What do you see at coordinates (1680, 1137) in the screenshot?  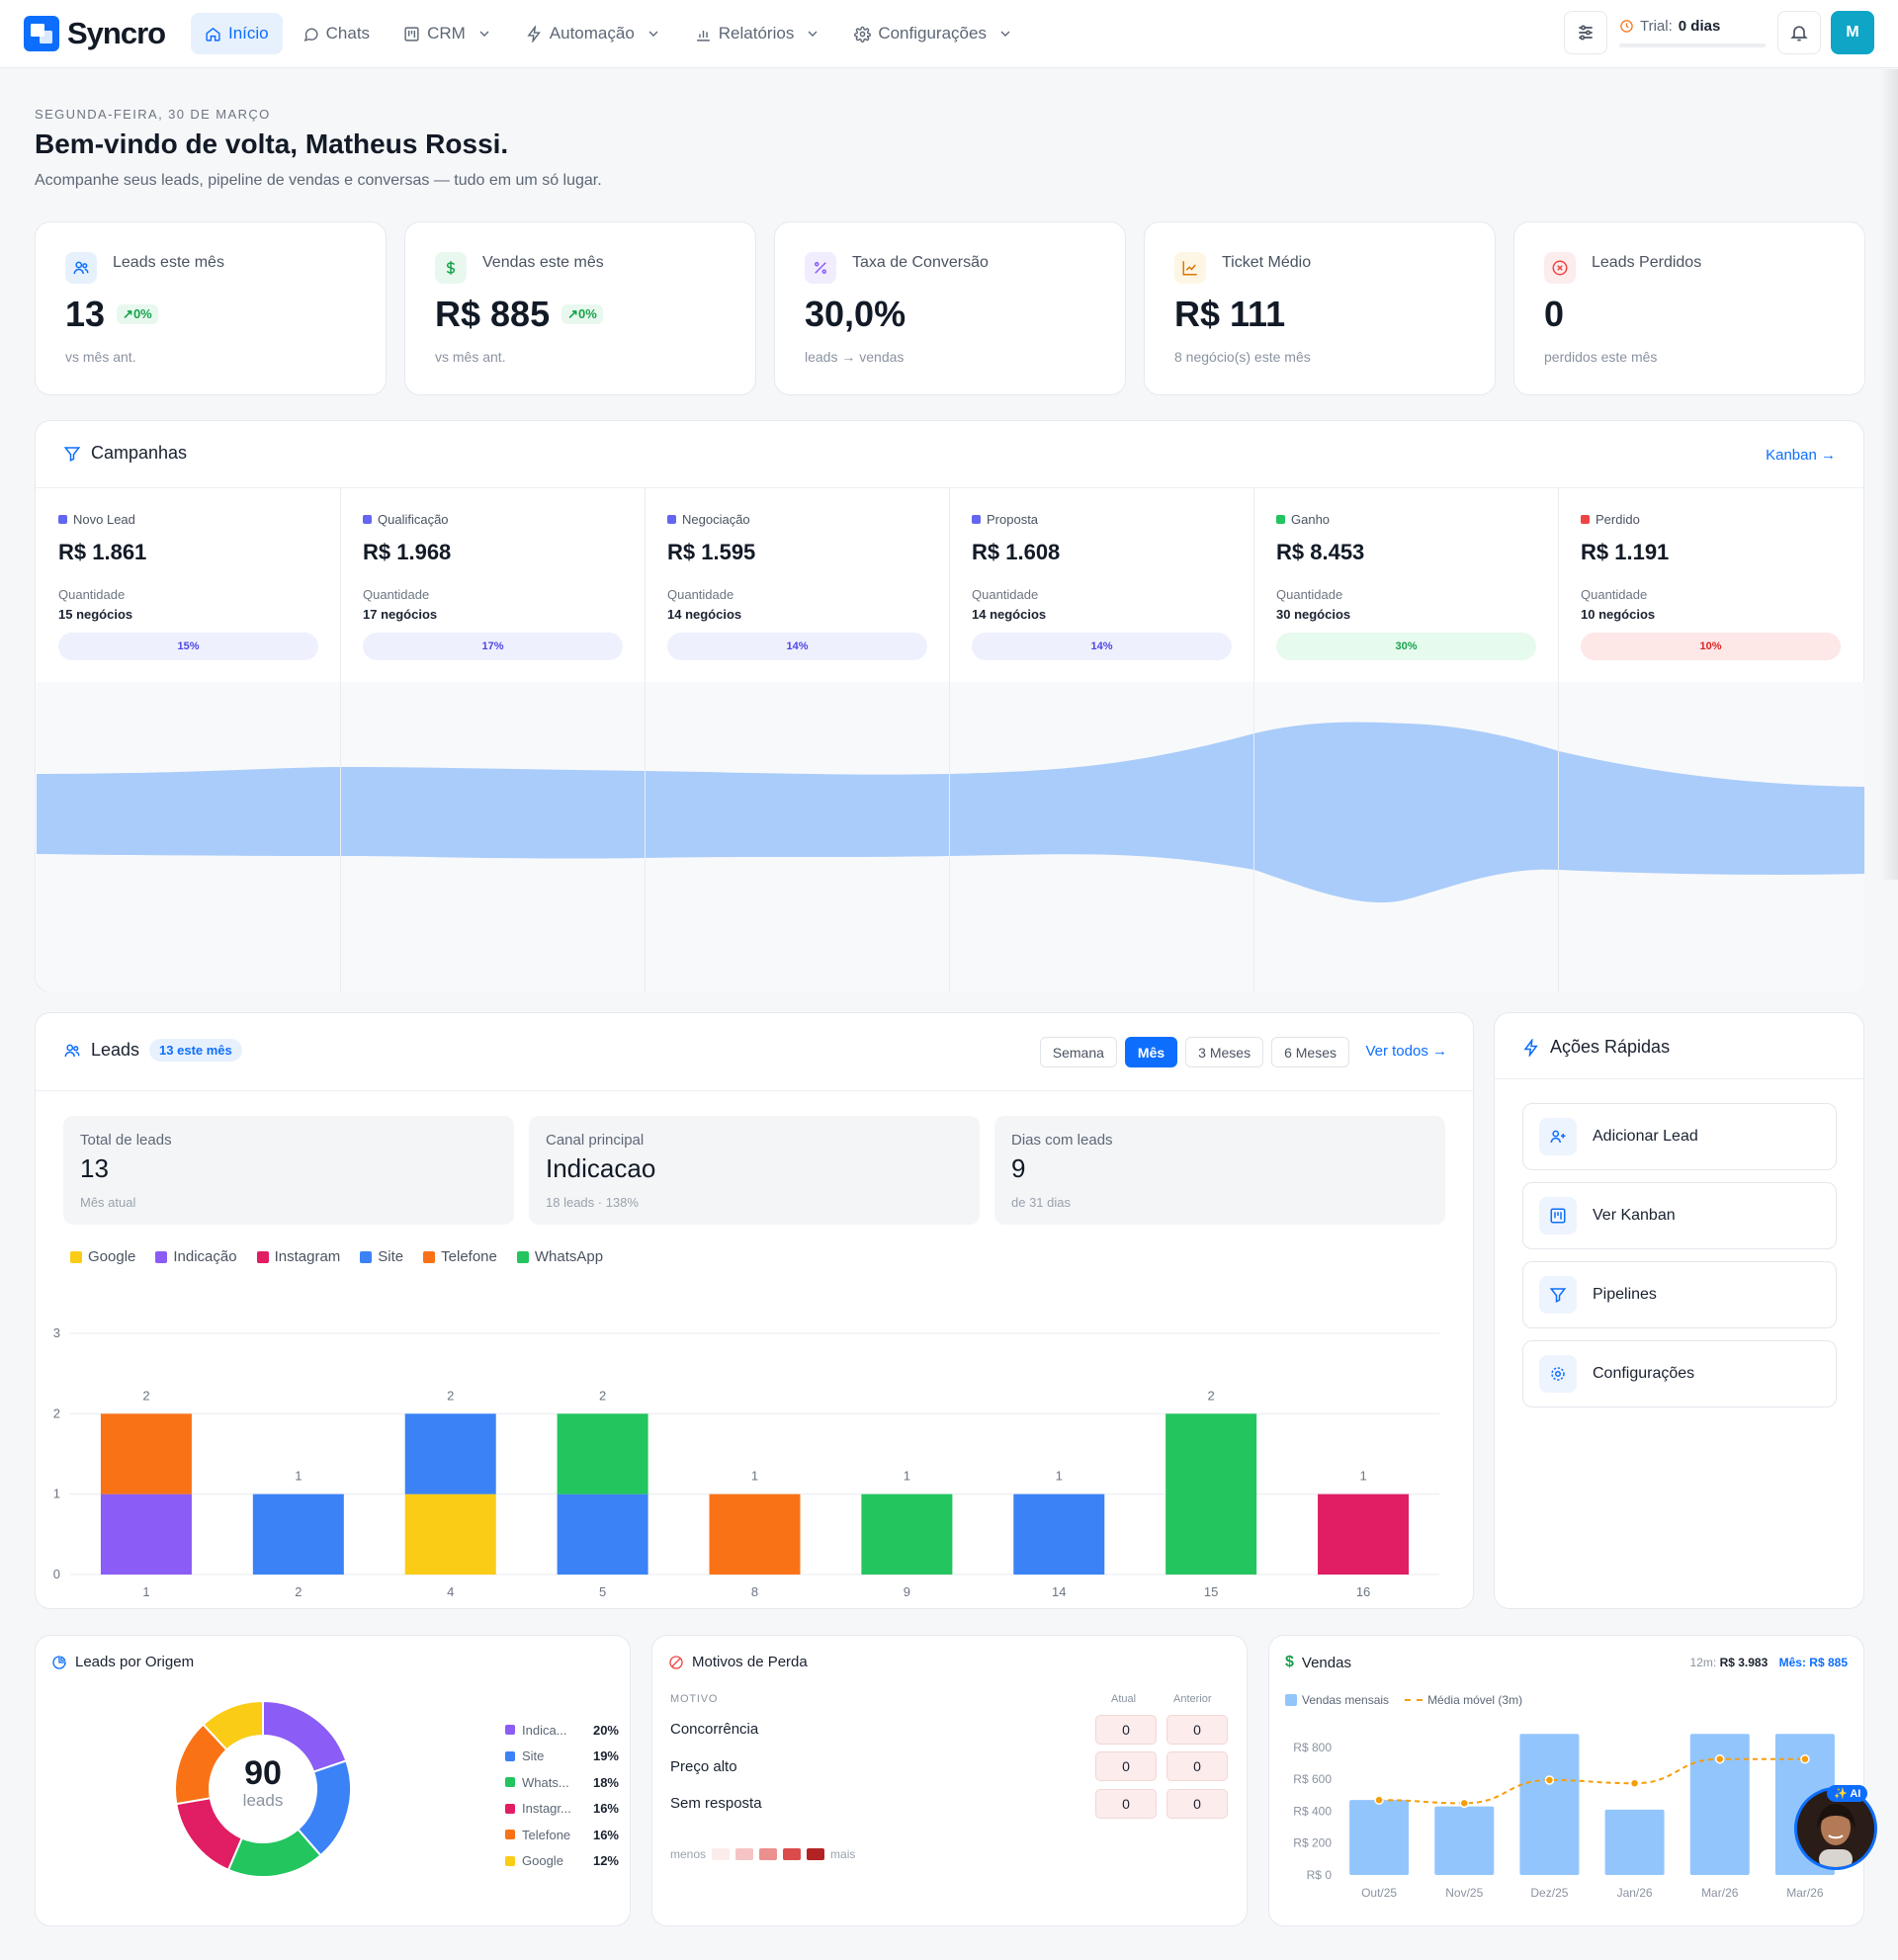 I see `add-lead-button: Adicionar Lead` at bounding box center [1680, 1137].